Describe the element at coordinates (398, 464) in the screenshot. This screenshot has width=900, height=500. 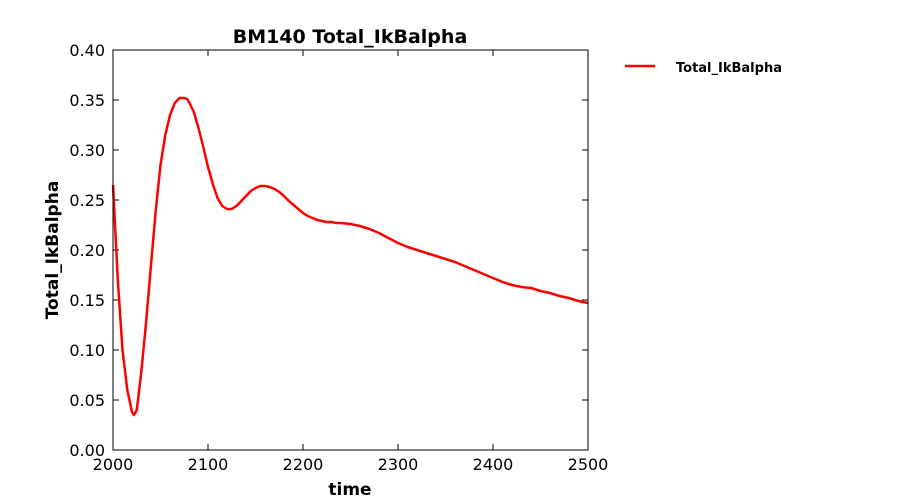
I see `x-tick-label: 2300` at that location.